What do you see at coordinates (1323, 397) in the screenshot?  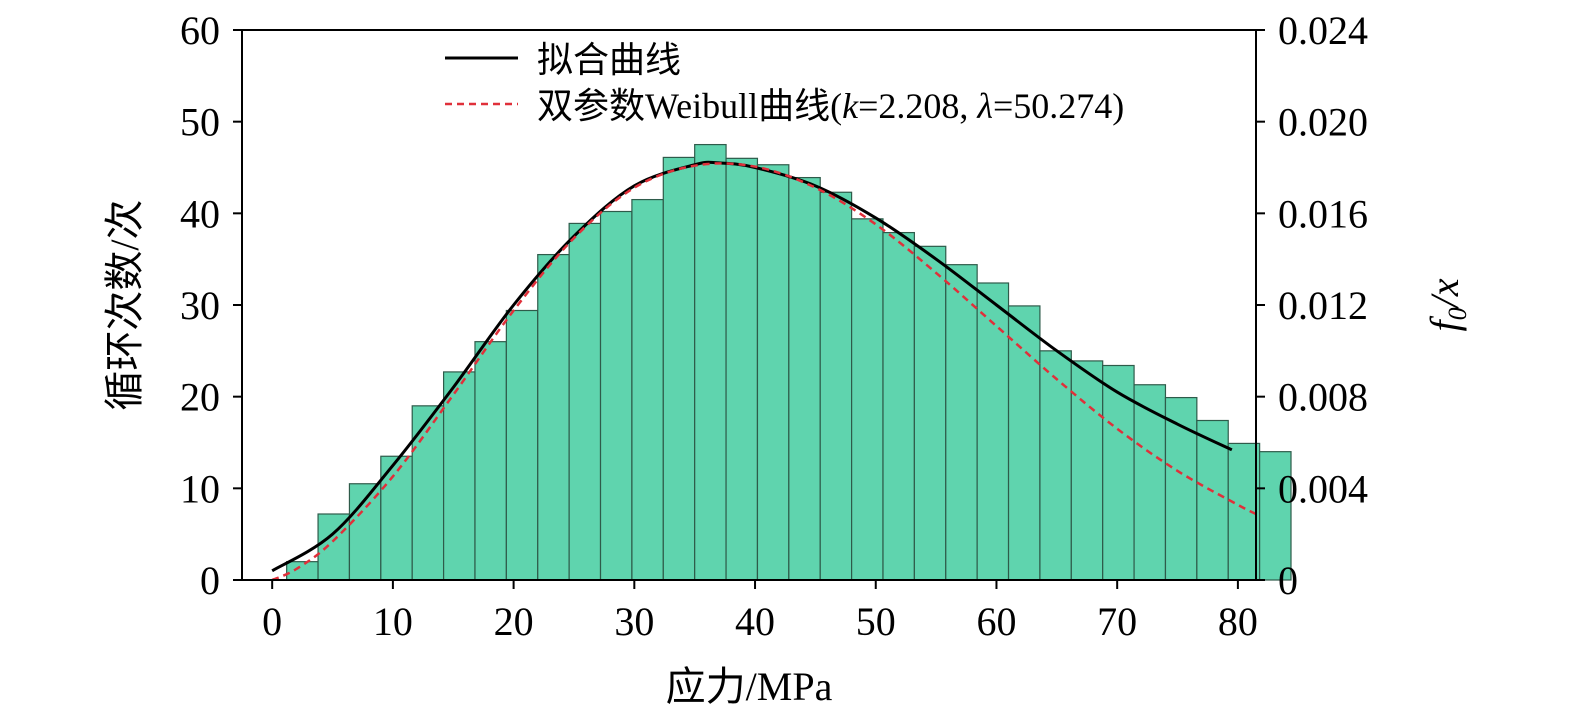 I see `y2-tick-label: 0.008` at bounding box center [1323, 397].